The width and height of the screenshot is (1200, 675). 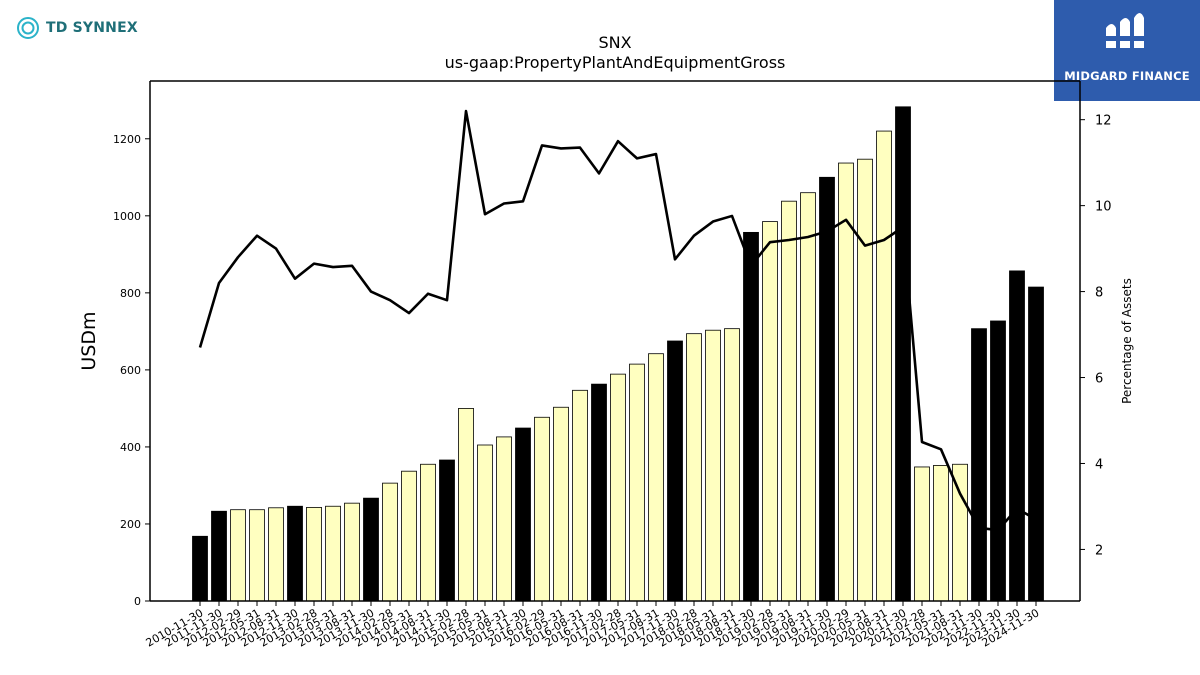 What do you see at coordinates (89, 340) in the screenshot?
I see `y-axis-label: USDm` at bounding box center [89, 340].